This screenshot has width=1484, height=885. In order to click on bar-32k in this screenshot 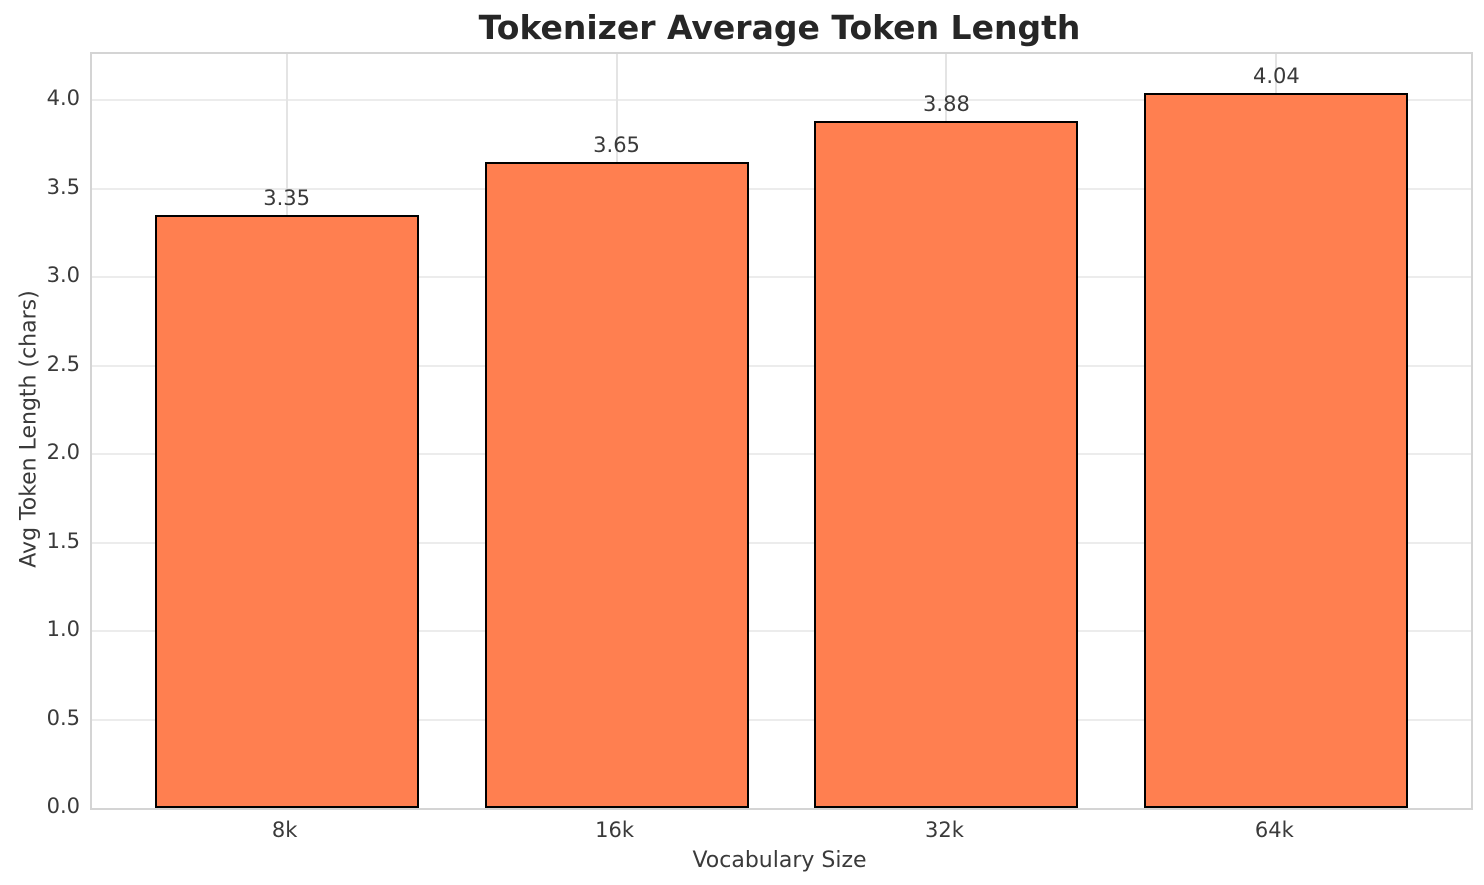, I will do `click(946, 464)`.